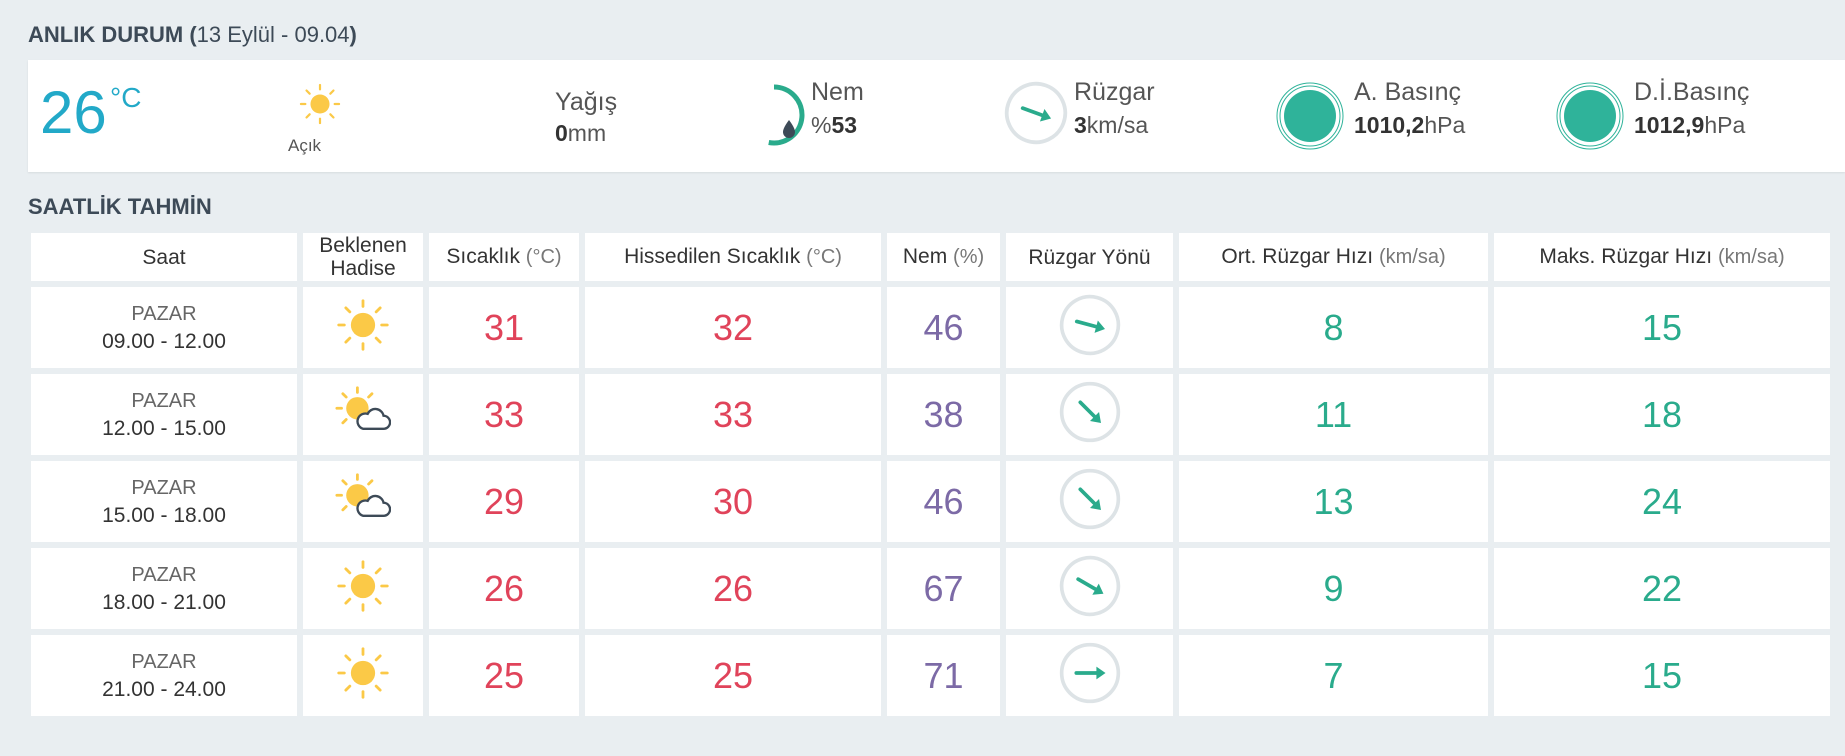 Image resolution: width=1845 pixels, height=756 pixels. Describe the element at coordinates (1297, 256) in the screenshot. I see `column-label: Ort. Rüzgar Hızı` at that location.